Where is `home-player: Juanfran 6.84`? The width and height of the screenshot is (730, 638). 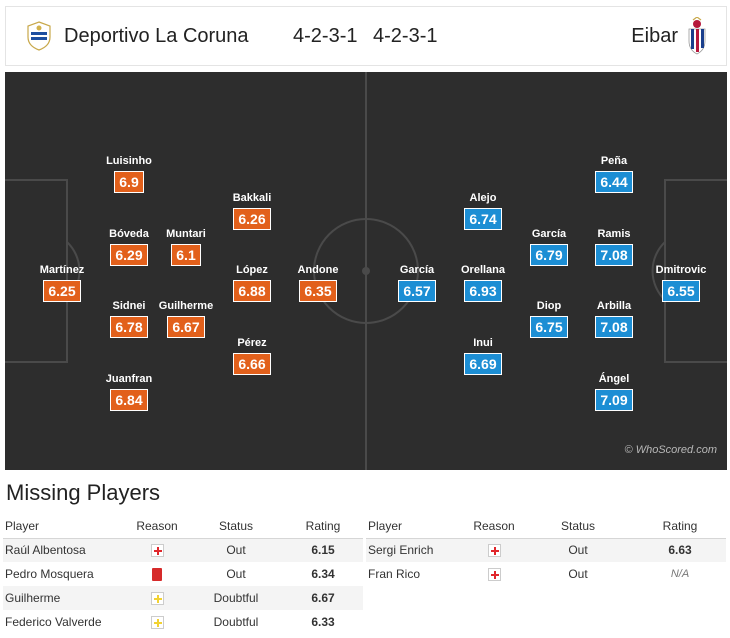 home-player: Juanfran 6.84 is located at coordinates (129, 392).